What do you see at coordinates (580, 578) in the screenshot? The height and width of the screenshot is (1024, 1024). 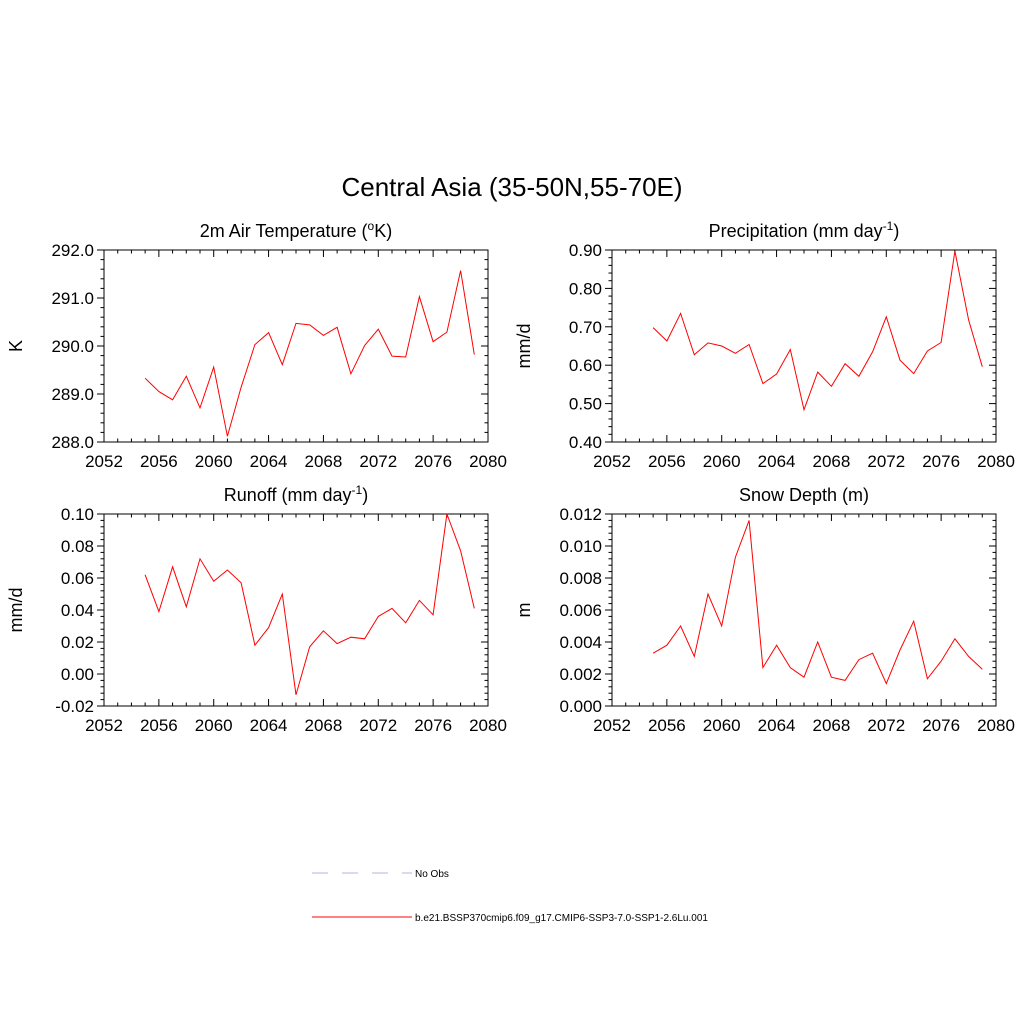 I see `y-tick-label: 0.008` at bounding box center [580, 578].